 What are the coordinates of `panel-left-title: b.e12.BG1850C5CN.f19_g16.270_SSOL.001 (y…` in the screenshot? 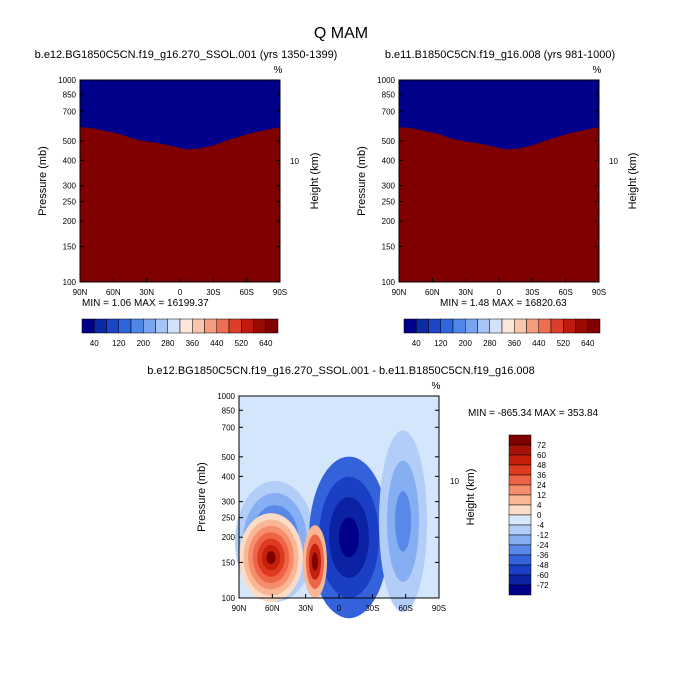 It's located at (186, 55).